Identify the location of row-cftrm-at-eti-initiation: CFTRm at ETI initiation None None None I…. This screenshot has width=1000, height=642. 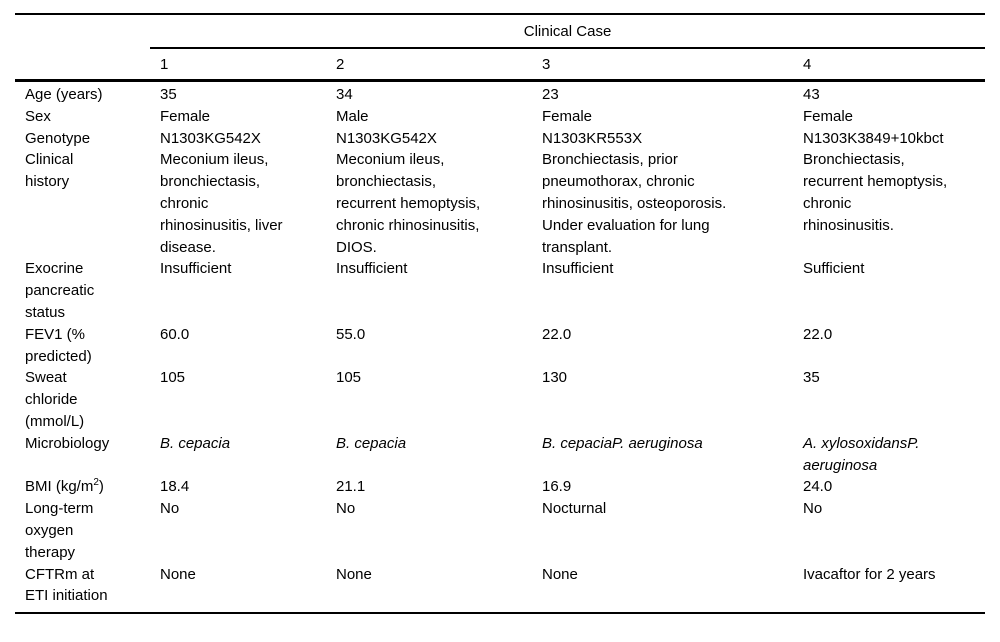
(500, 589).